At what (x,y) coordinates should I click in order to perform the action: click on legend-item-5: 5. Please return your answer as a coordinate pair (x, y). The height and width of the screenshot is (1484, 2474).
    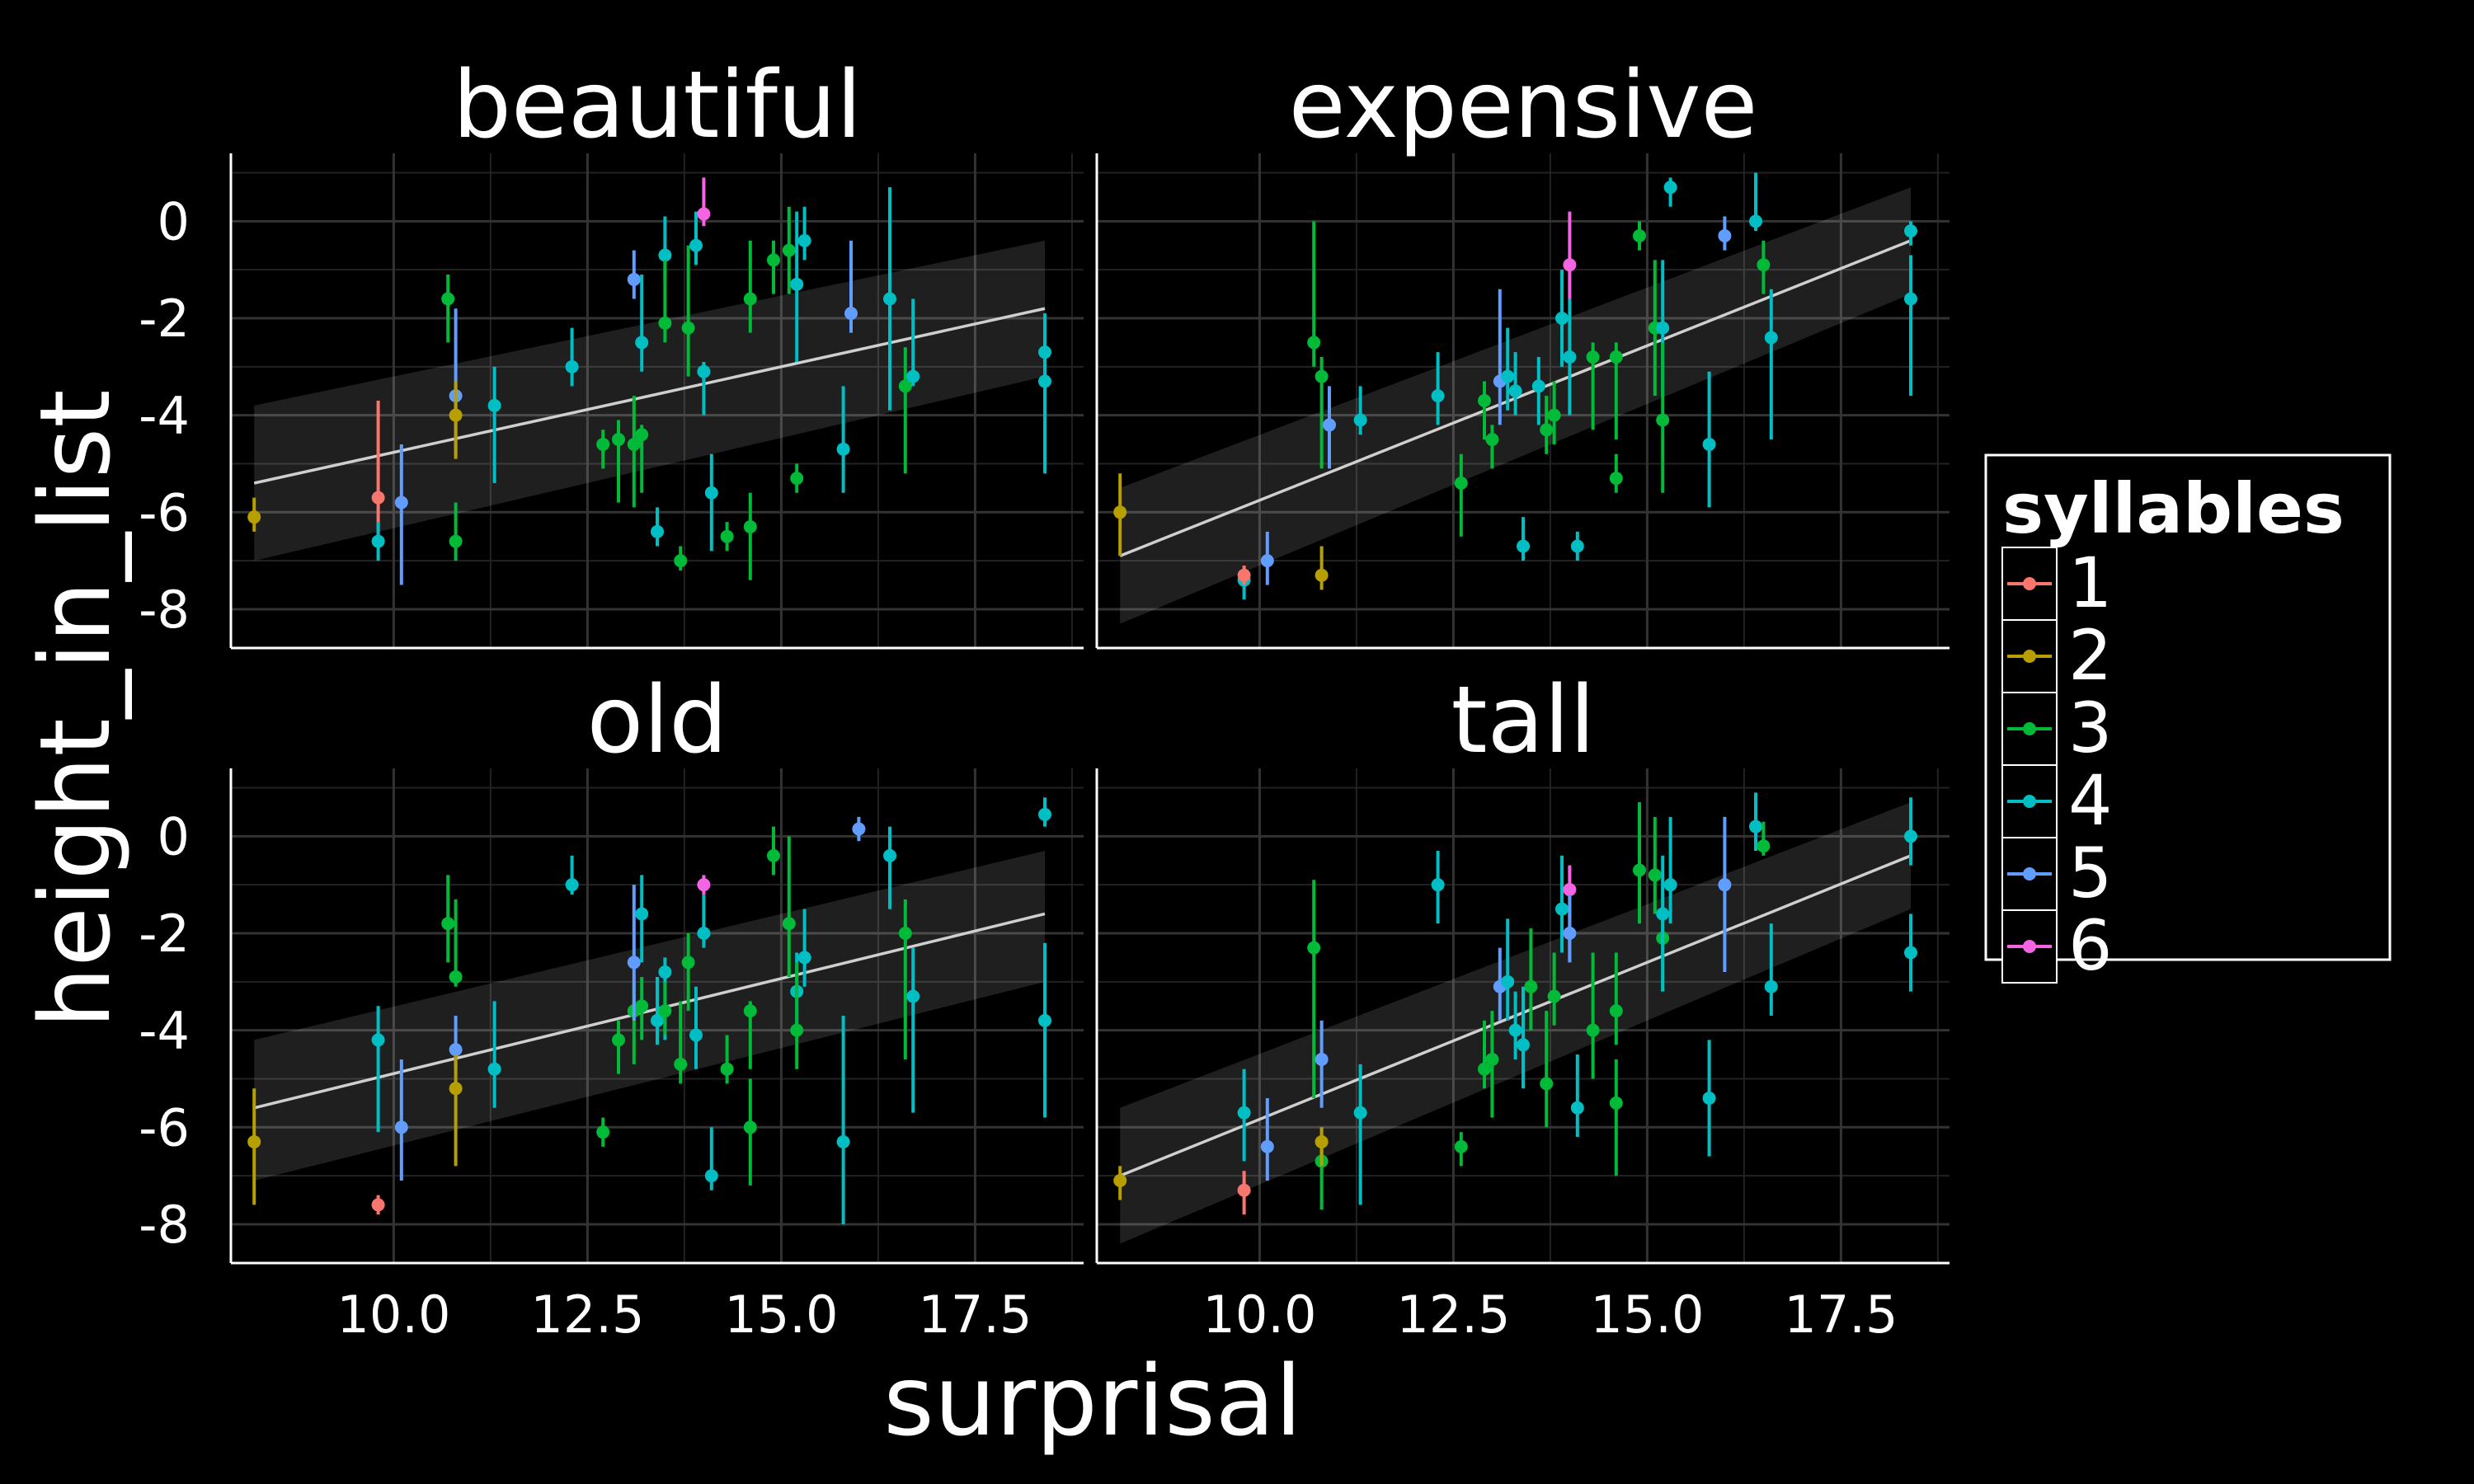
    Looking at the image, I should click on (2056, 873).